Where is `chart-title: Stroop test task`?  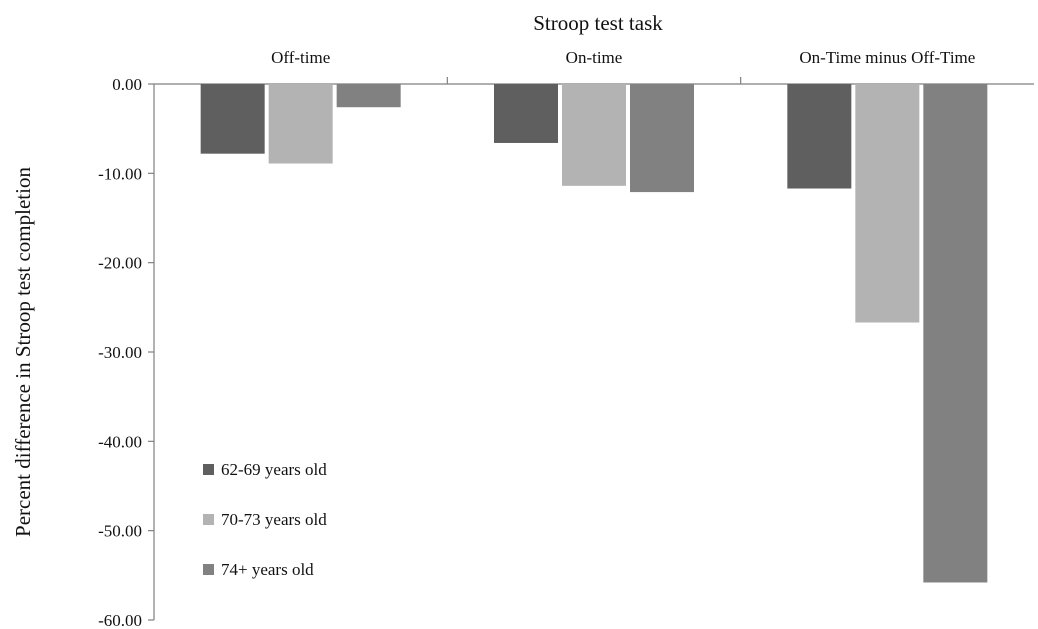
chart-title: Stroop test task is located at coordinates (598, 23).